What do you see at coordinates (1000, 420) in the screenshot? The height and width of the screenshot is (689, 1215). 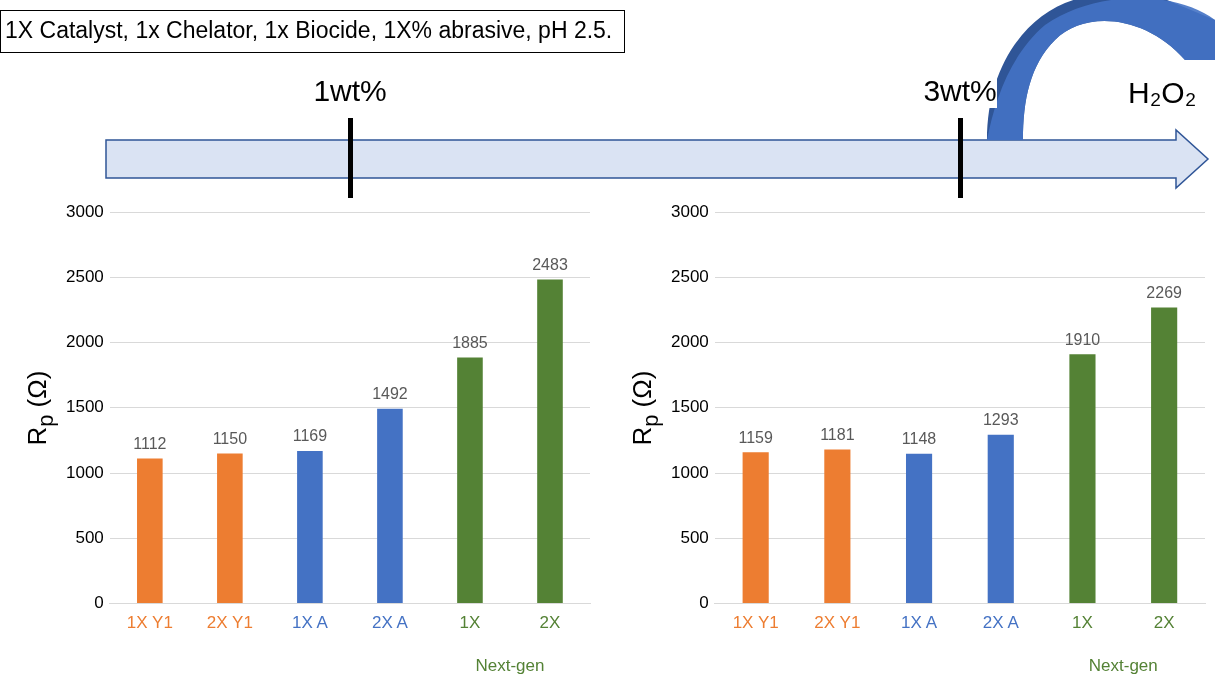 I see `data-label: 1293` at bounding box center [1000, 420].